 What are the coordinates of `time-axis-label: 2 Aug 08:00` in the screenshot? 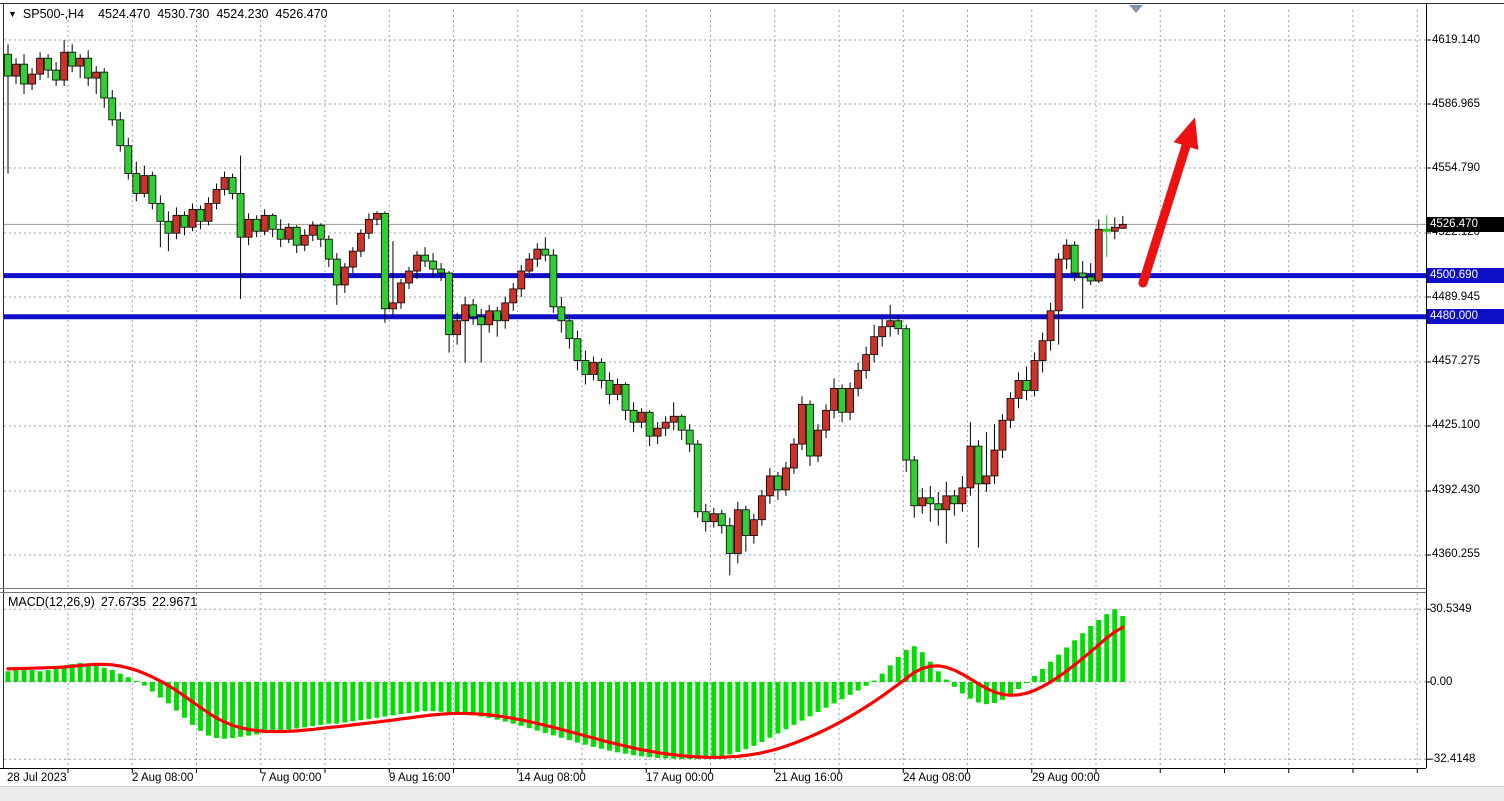 It's located at (163, 778).